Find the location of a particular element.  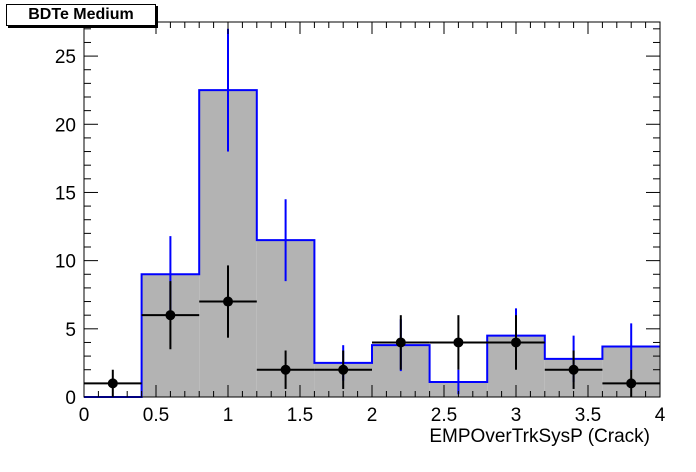

y-tick-label: 25 is located at coordinates (65, 57).